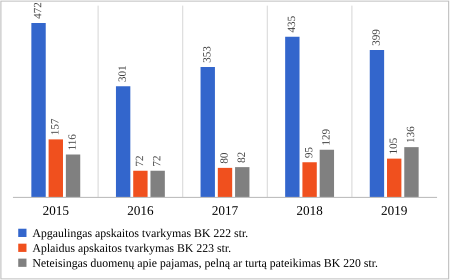 This screenshot has height=280, width=450. I want to click on data-label: 129, so click(326, 137).